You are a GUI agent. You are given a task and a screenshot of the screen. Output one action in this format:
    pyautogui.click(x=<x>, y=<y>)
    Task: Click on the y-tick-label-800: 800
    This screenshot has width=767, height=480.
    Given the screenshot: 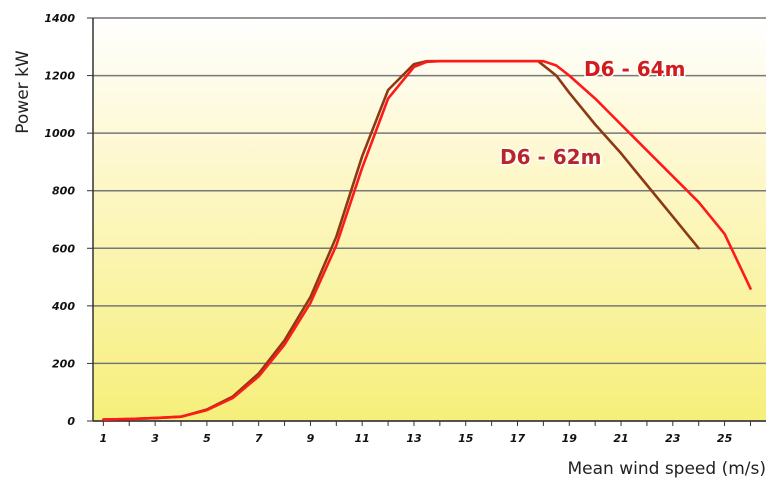 What is the action you would take?
    pyautogui.click(x=63, y=191)
    